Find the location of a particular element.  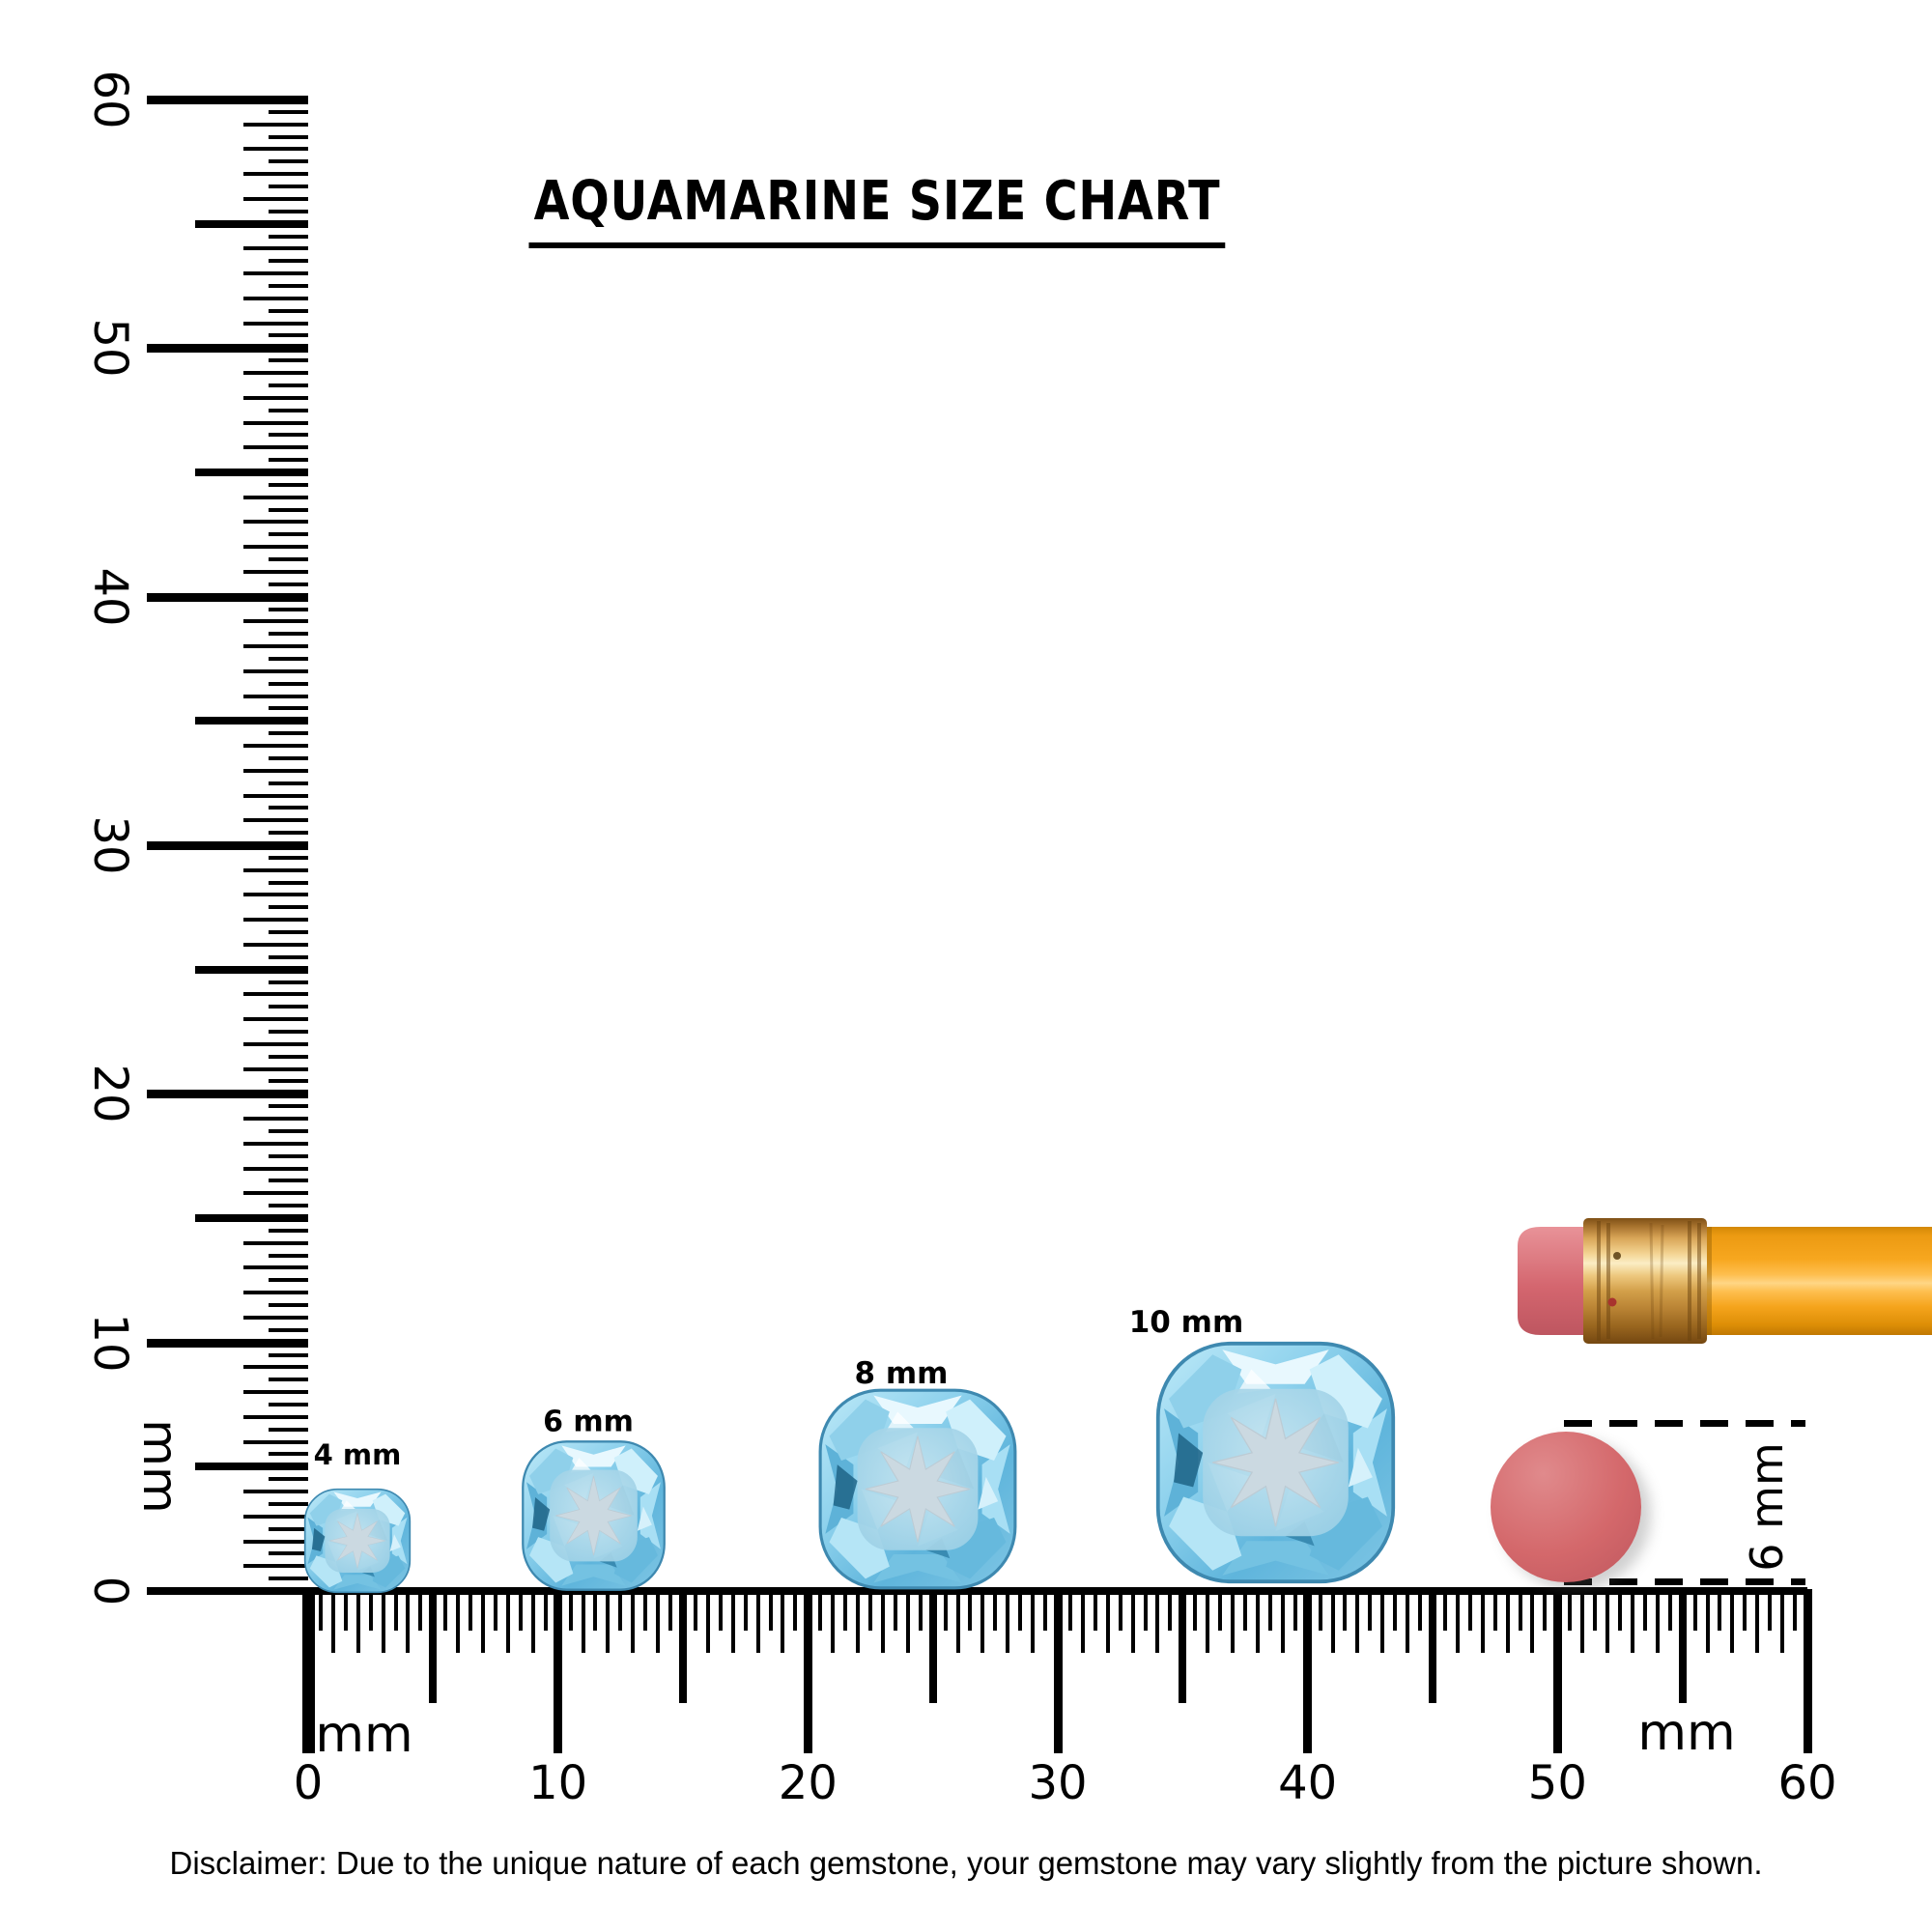

measure-line-top is located at coordinates (1684, 1423).